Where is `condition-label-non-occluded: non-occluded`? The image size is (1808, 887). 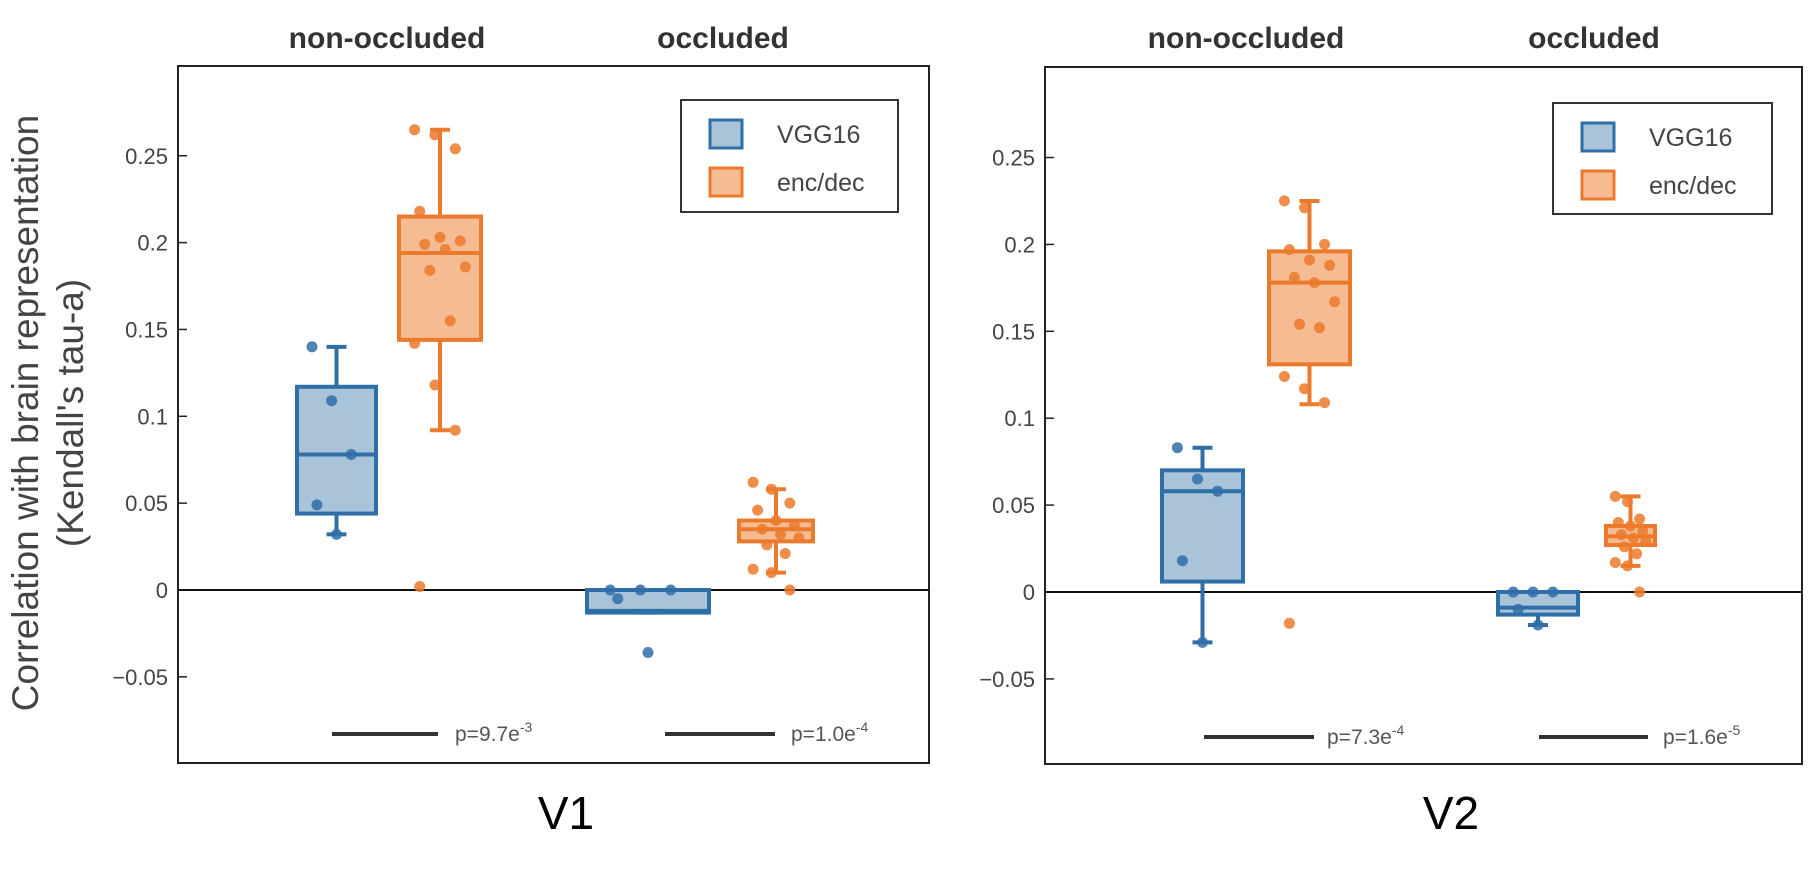
condition-label-non-occluded: non-occluded is located at coordinates (1246, 38).